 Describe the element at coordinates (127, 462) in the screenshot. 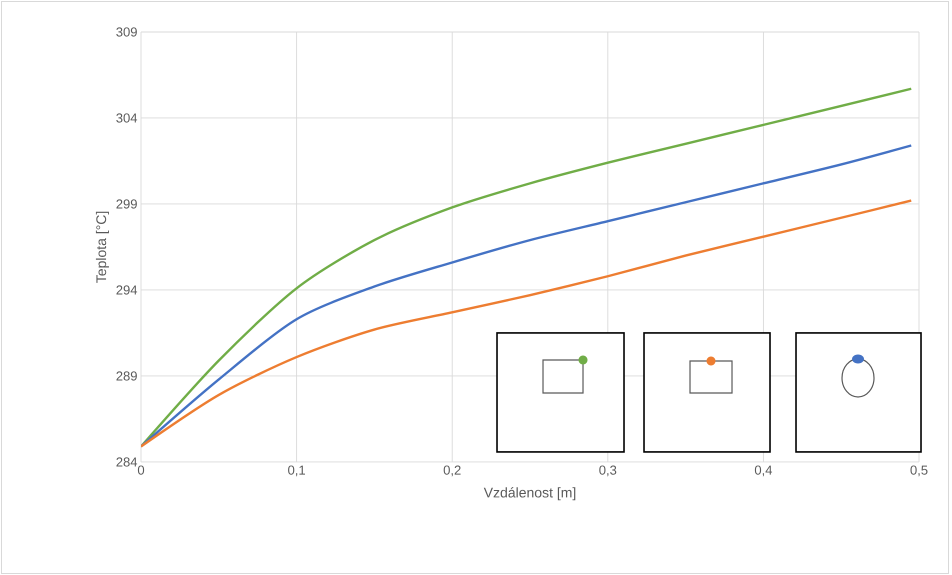

I see `y-tick-label: 284` at that location.